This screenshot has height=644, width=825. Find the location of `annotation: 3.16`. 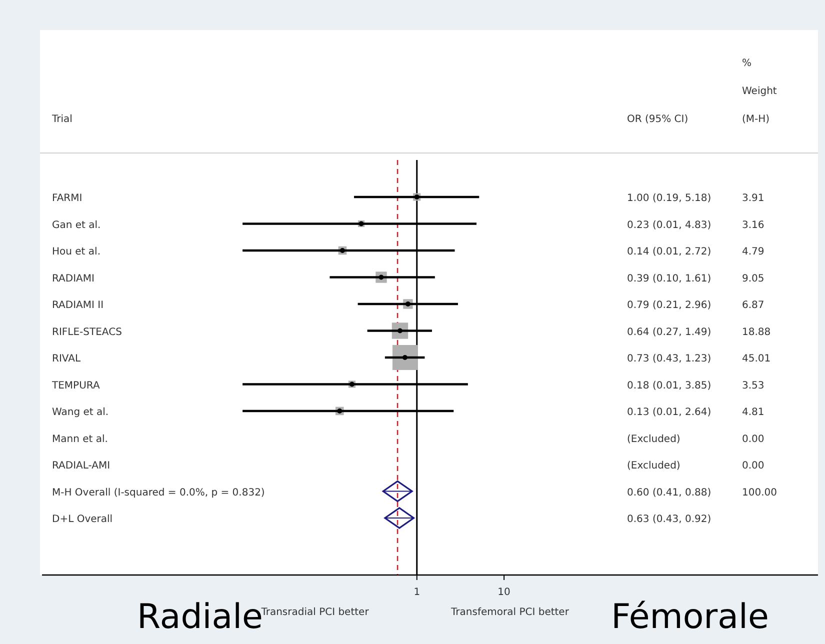

annotation: 3.16 is located at coordinates (753, 225).